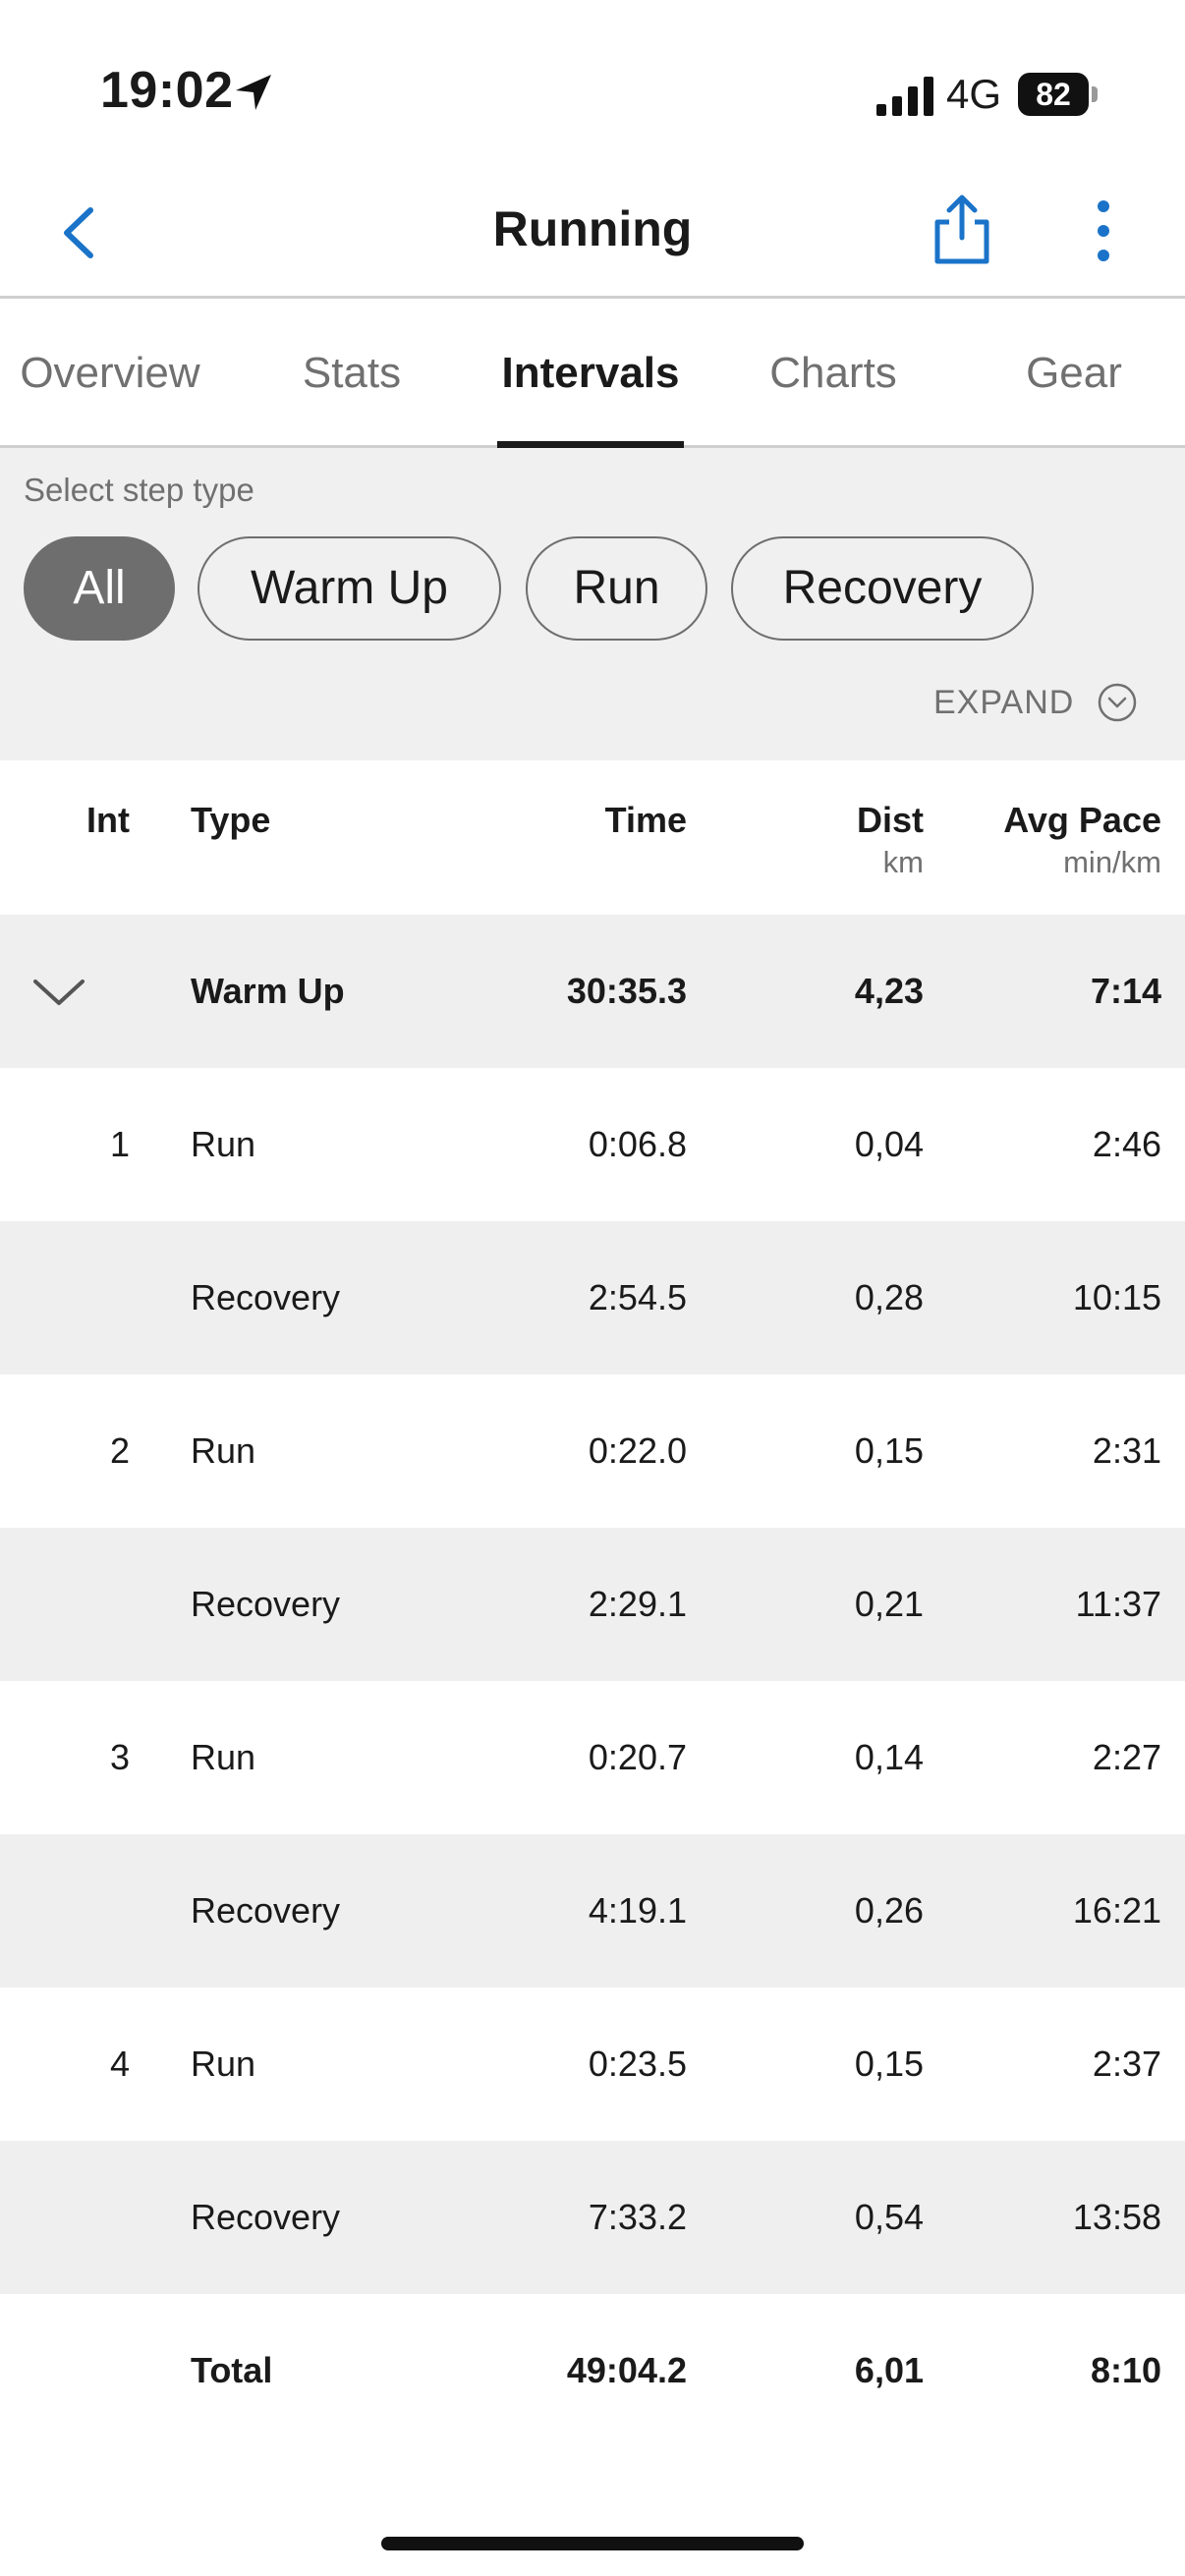 The width and height of the screenshot is (1185, 2576). What do you see at coordinates (905, 96) in the screenshot?
I see `signal-strength-icon` at bounding box center [905, 96].